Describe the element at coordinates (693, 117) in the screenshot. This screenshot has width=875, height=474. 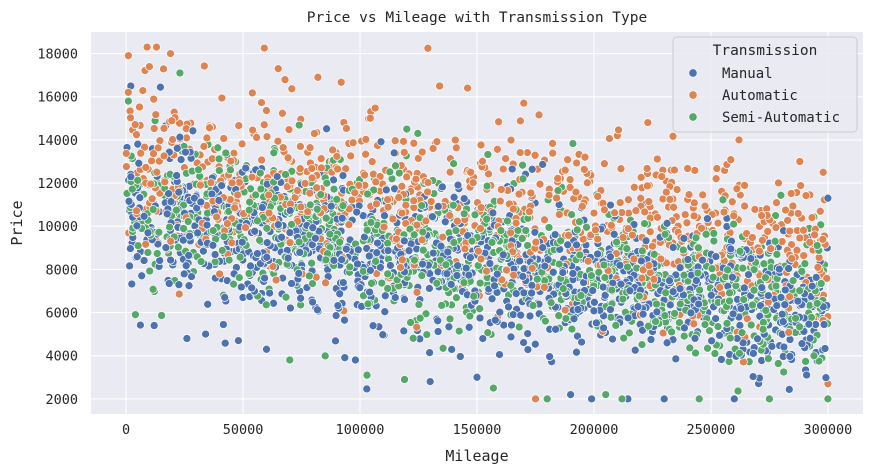
I see `legend-marker` at that location.